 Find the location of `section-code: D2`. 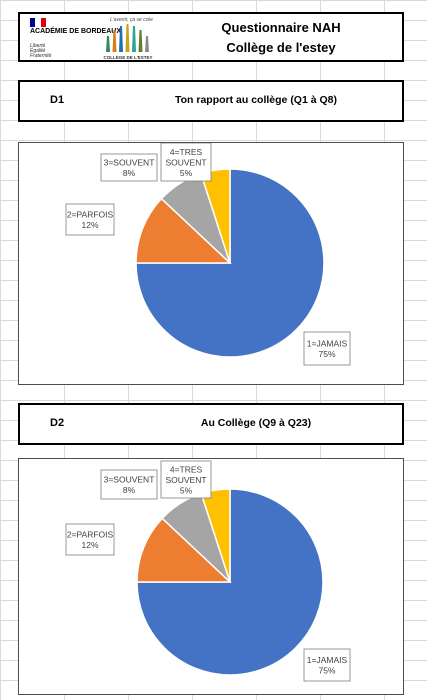

section-code: D2 is located at coordinates (57, 423).